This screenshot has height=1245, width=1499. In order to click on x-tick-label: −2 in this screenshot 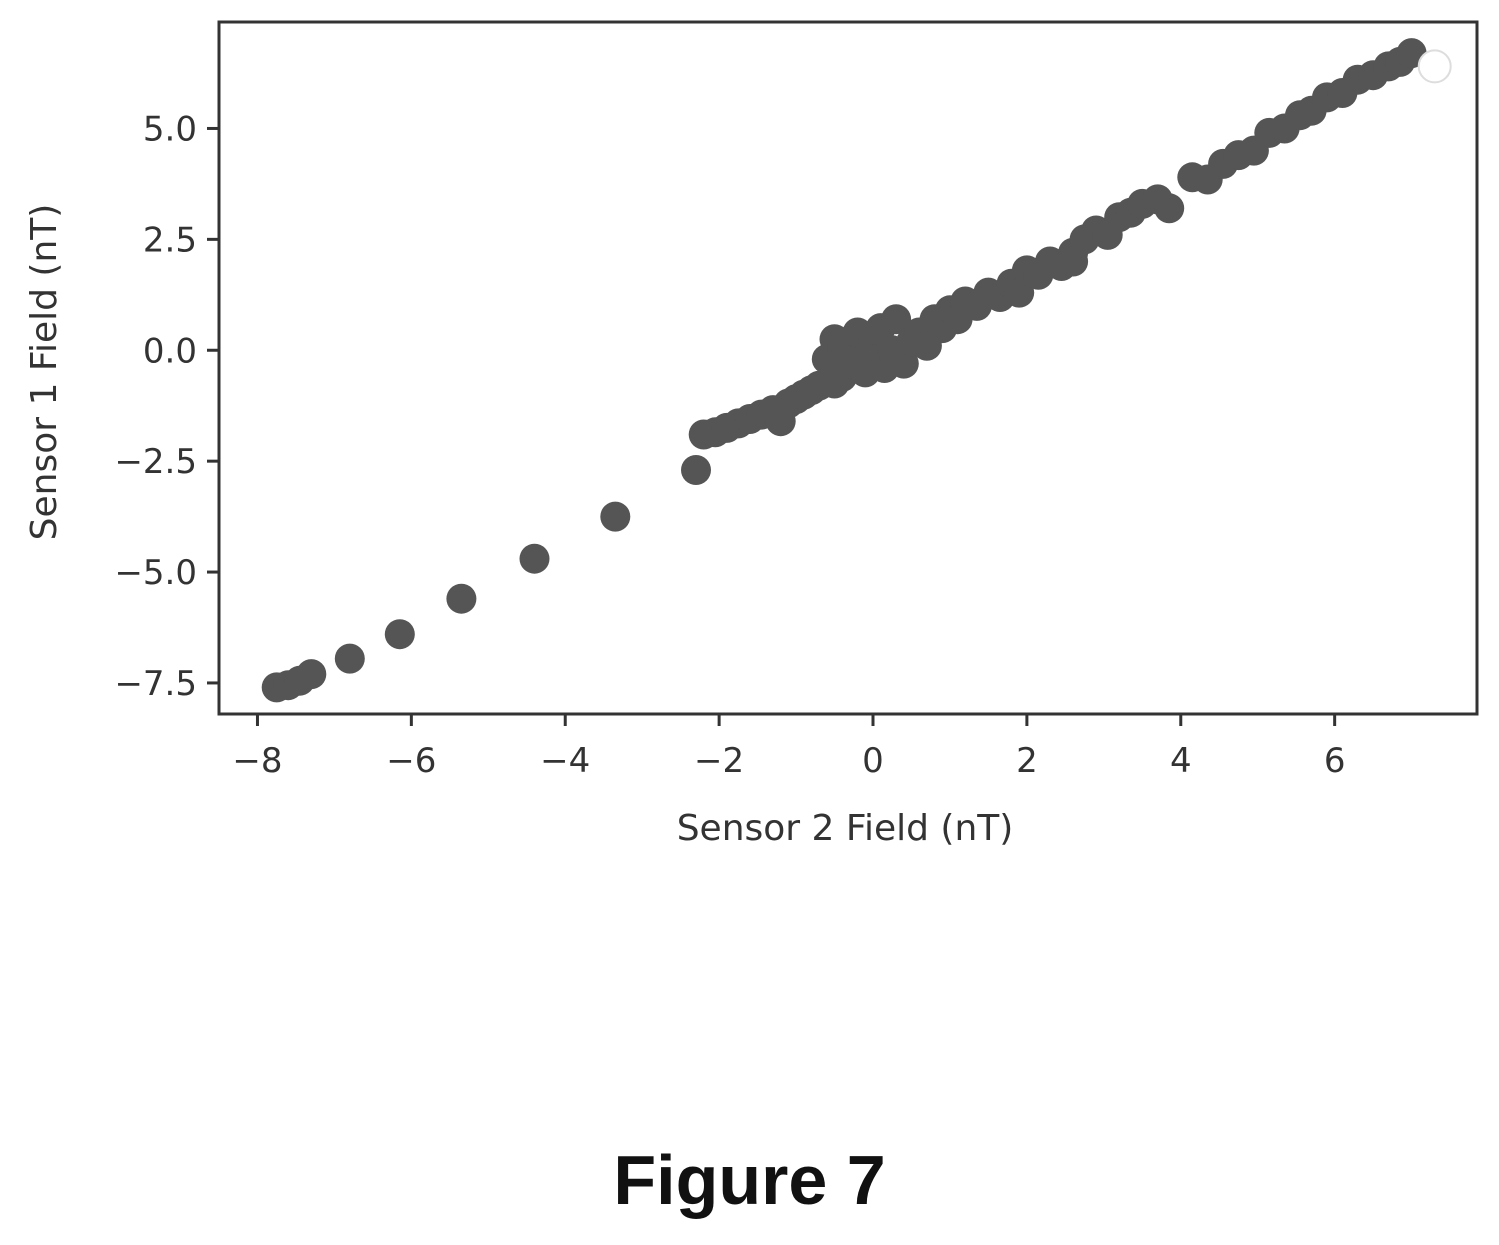, I will do `click(719, 761)`.